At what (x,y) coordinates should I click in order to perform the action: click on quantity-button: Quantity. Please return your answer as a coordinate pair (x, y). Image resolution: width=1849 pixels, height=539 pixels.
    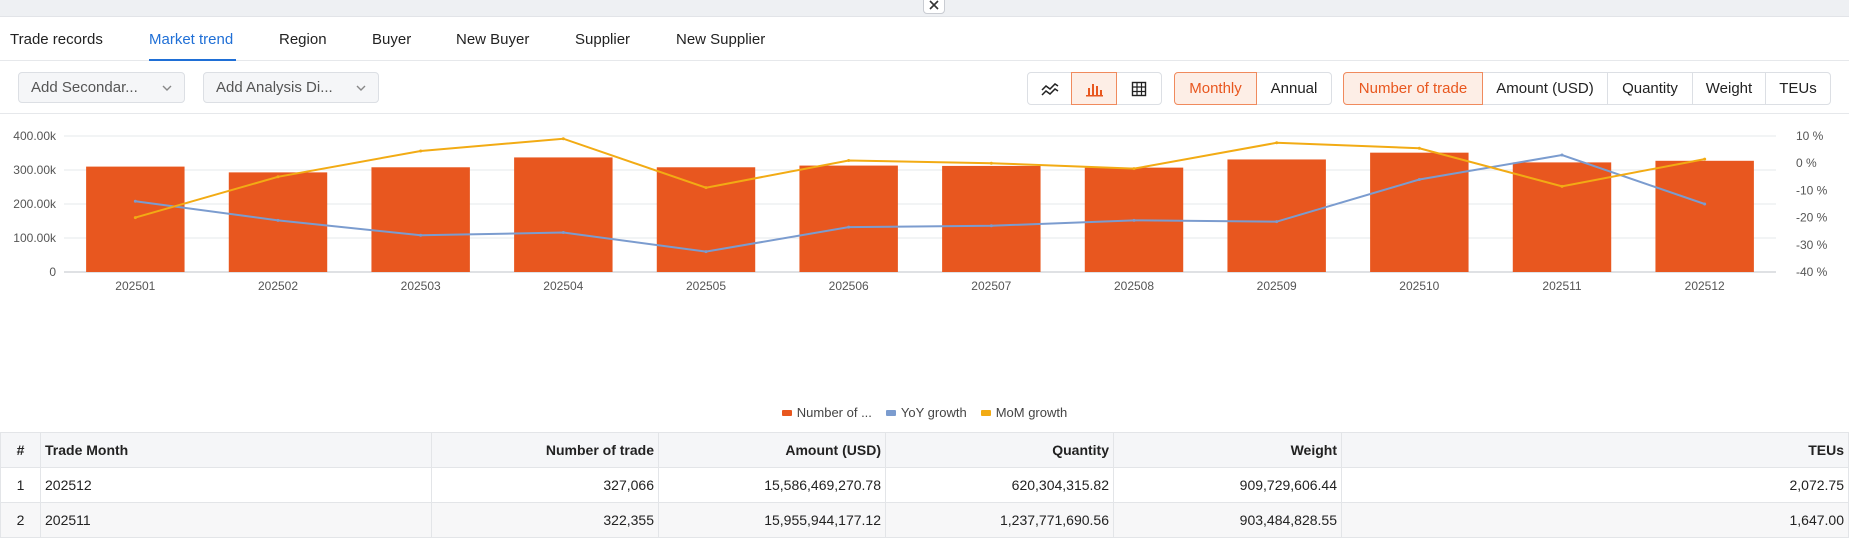
    Looking at the image, I should click on (1650, 88).